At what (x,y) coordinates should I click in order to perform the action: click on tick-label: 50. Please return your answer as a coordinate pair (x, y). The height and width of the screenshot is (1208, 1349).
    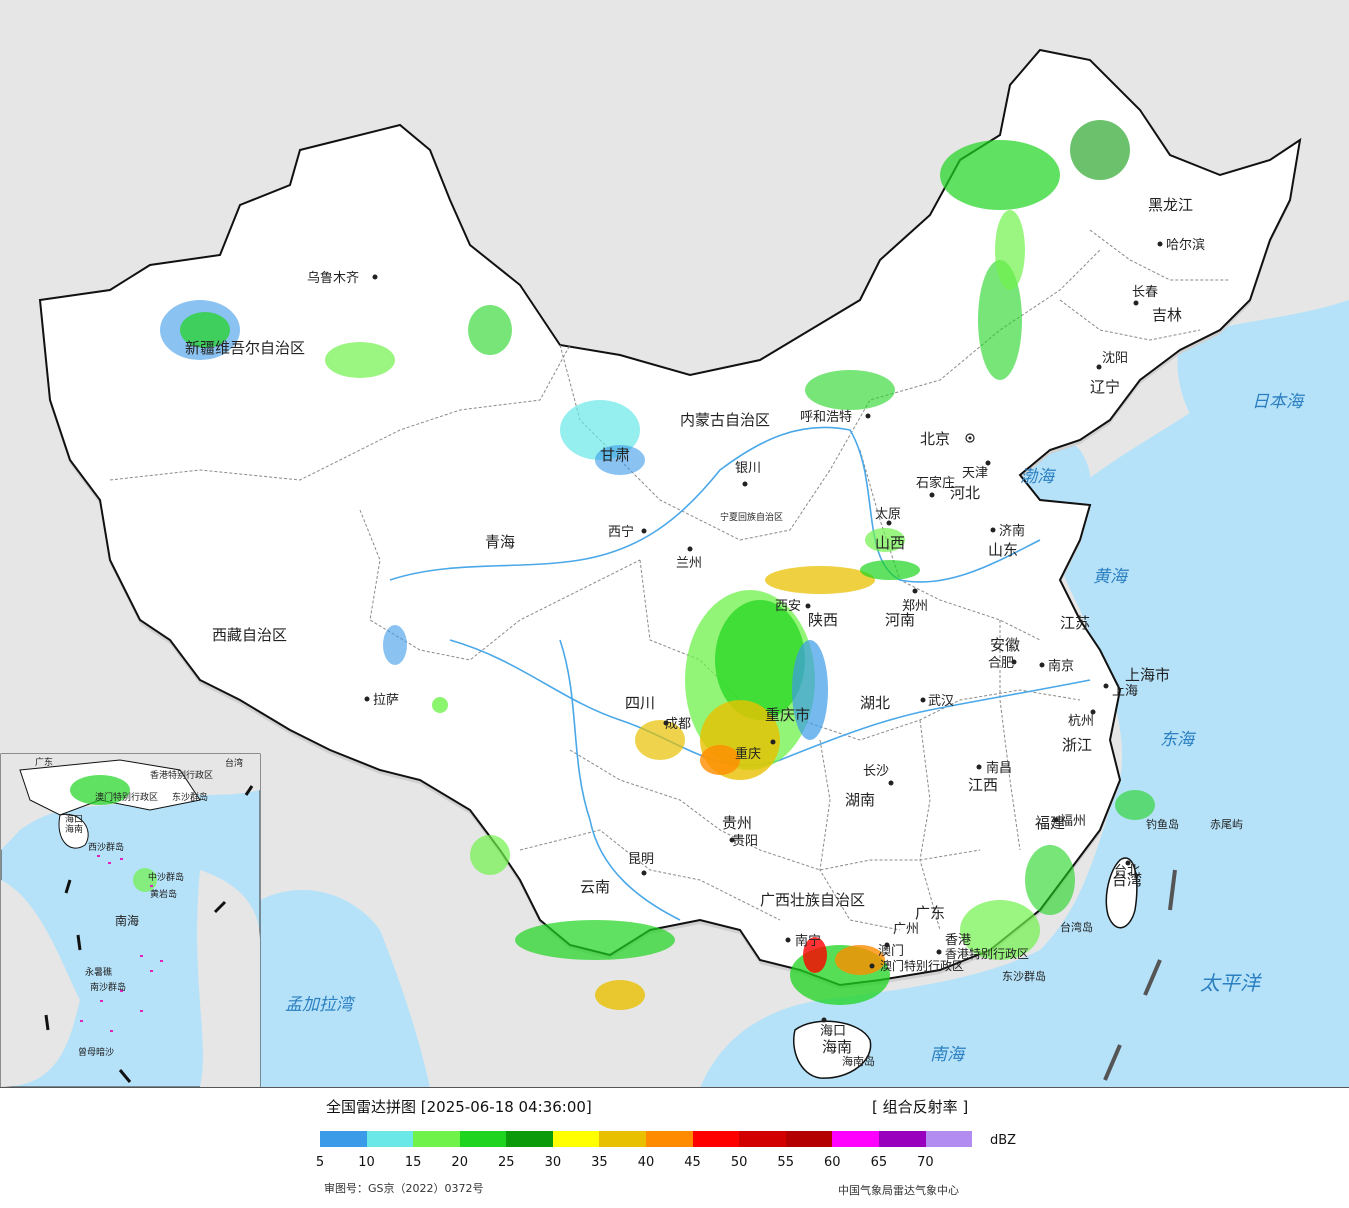
    Looking at the image, I should click on (739, 1162).